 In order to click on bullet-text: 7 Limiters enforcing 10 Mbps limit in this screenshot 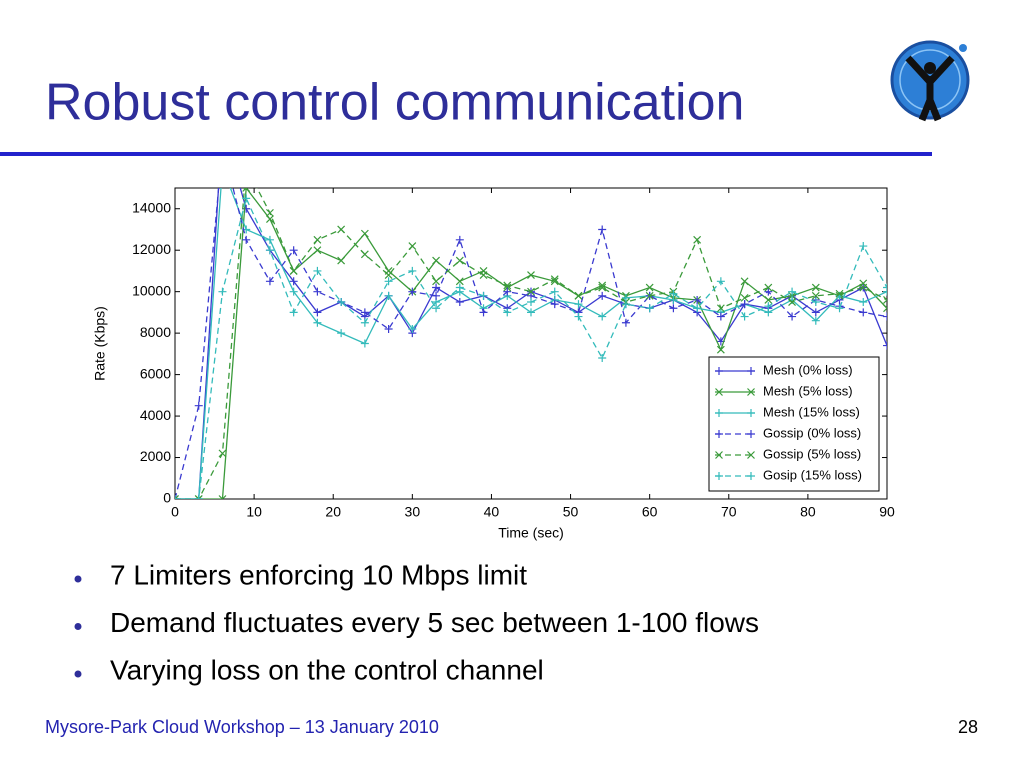, I will do `click(318, 574)`.